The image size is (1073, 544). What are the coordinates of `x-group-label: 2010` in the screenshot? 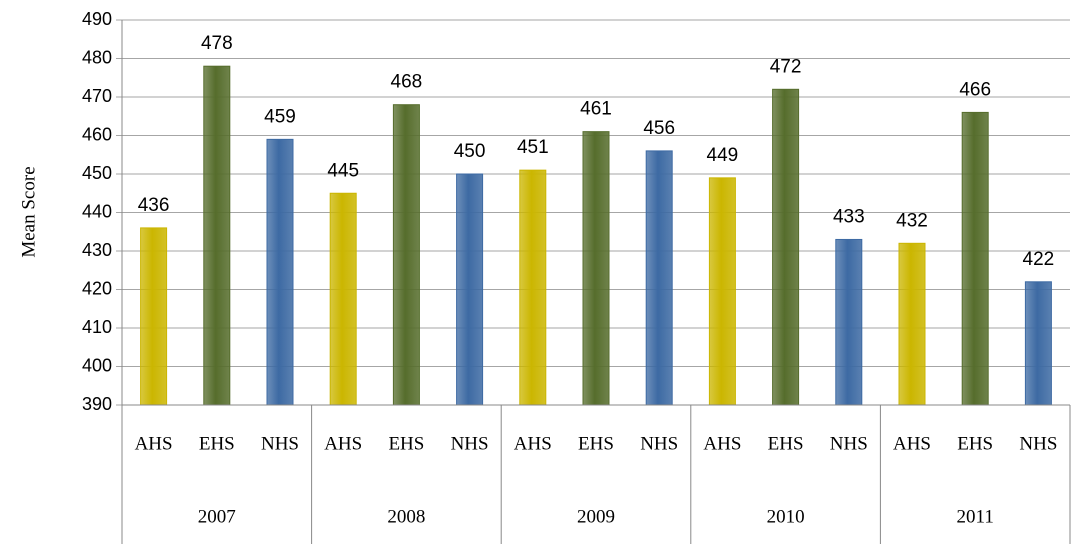 It's located at (786, 516).